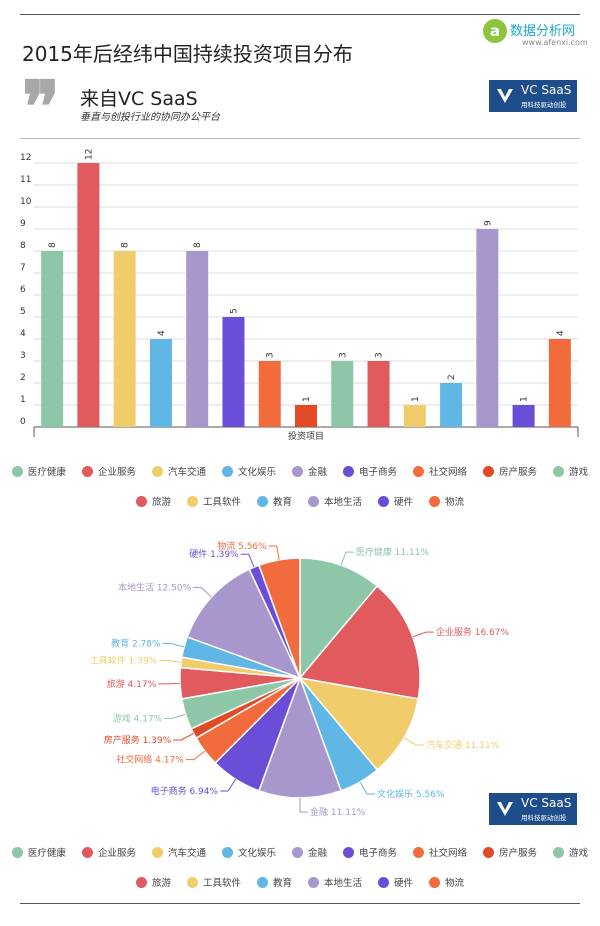 The image size is (600, 926). I want to click on y-tick-label: 5, so click(23, 312).